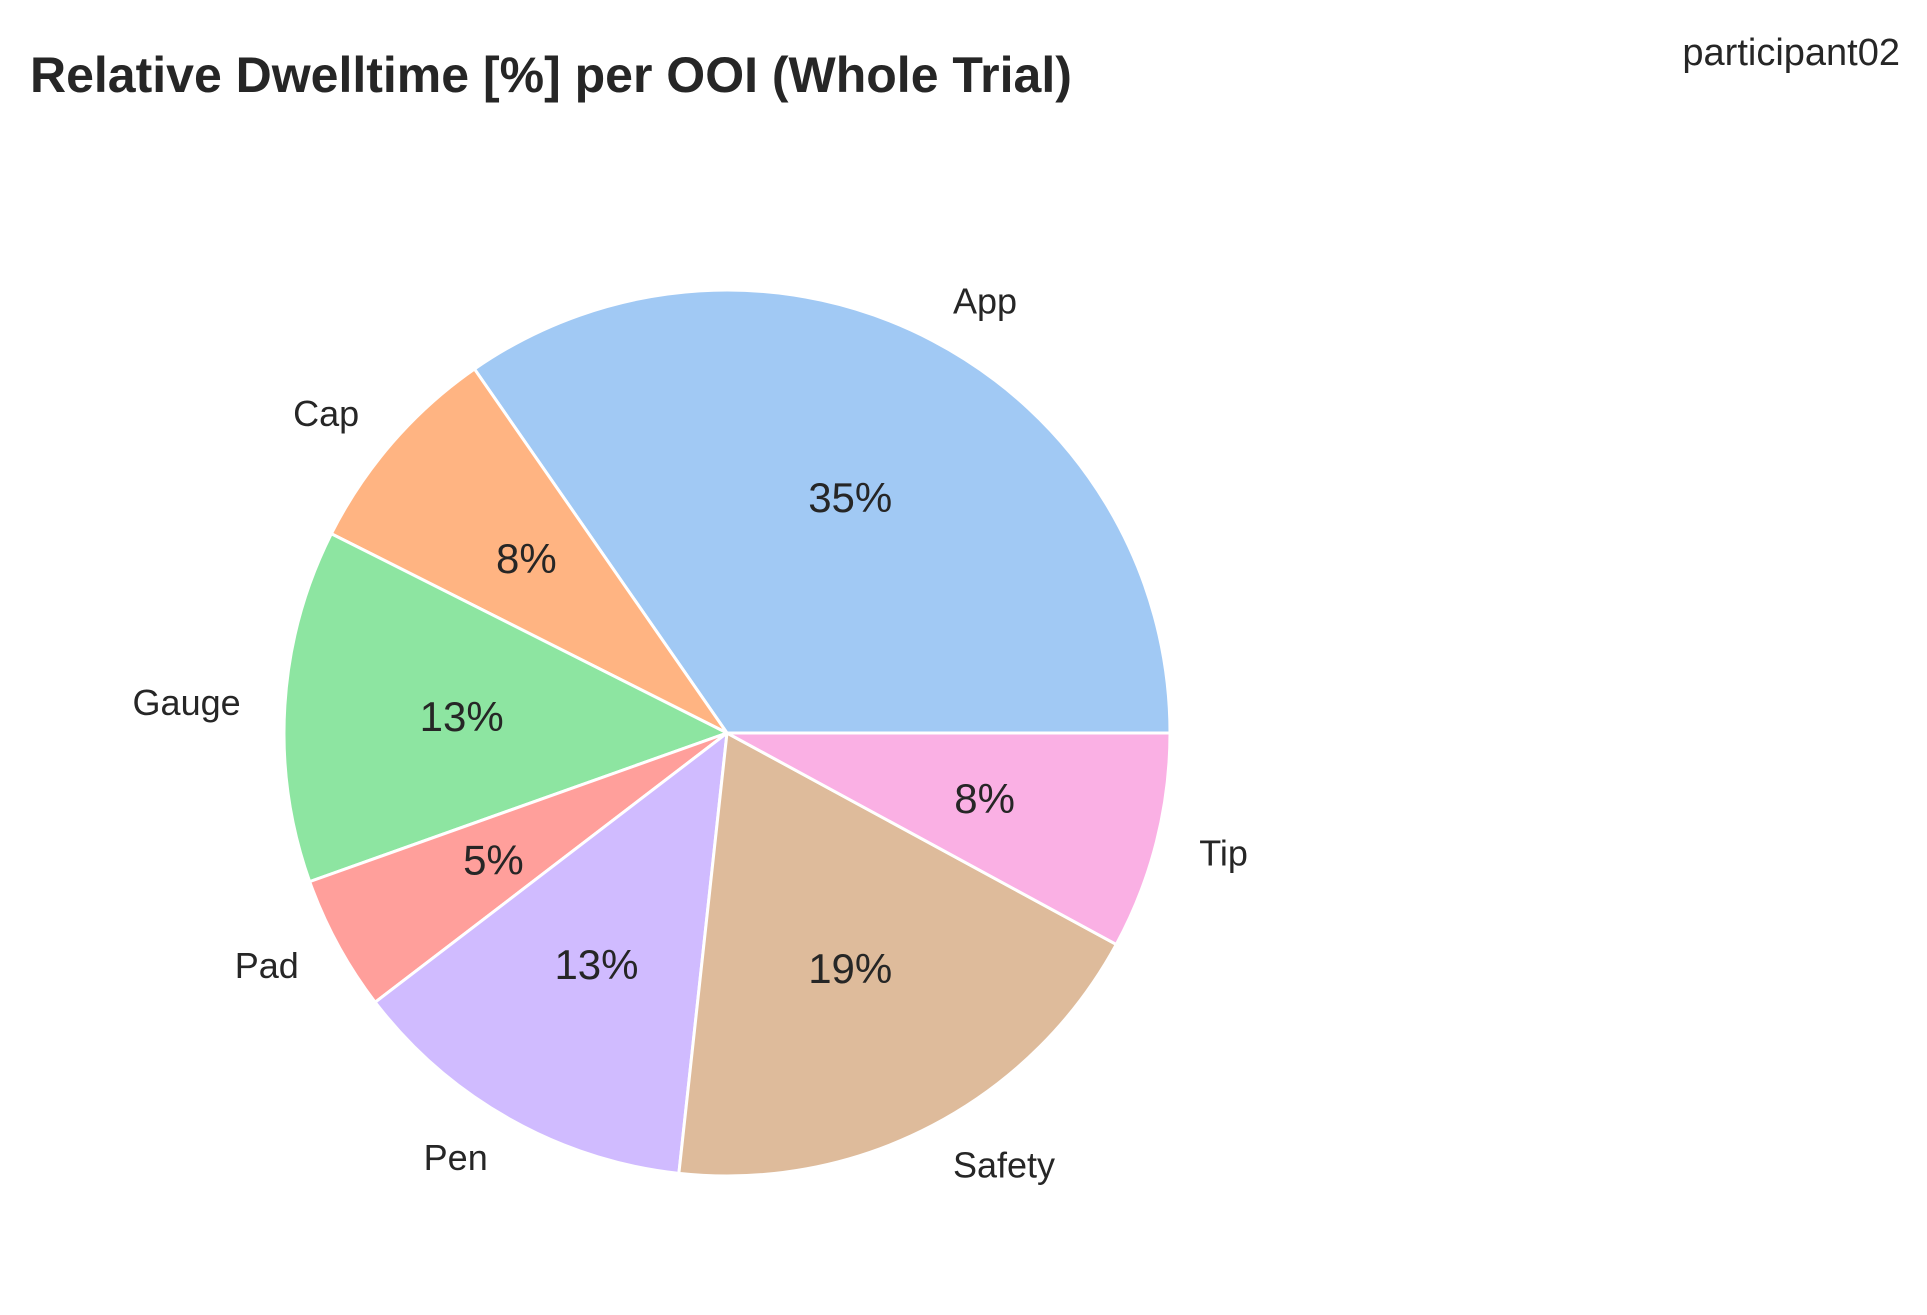 The image size is (1927, 1315). Describe the element at coordinates (551, 953) in the screenshot. I see `pie-slice-pen` at that location.